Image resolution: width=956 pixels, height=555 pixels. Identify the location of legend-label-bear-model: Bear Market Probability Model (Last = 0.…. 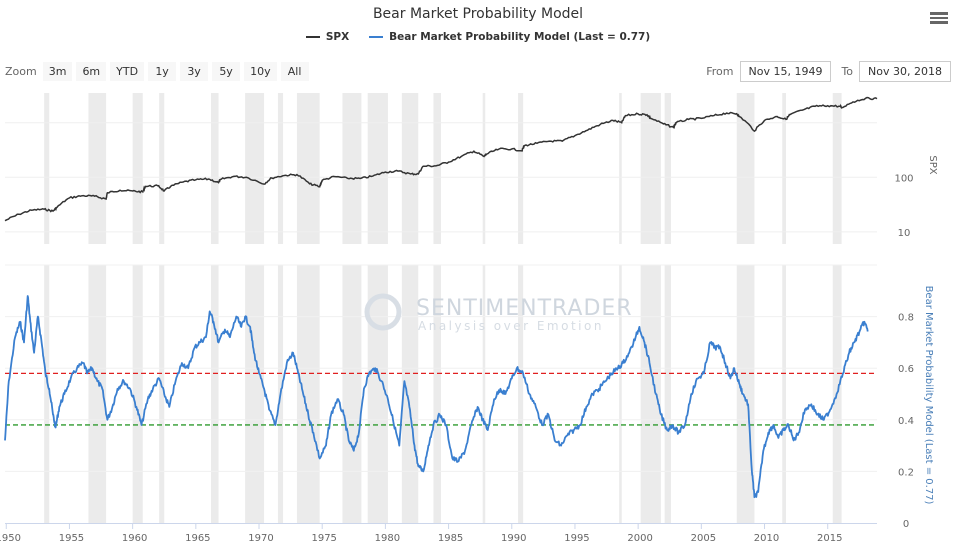
(520, 37).